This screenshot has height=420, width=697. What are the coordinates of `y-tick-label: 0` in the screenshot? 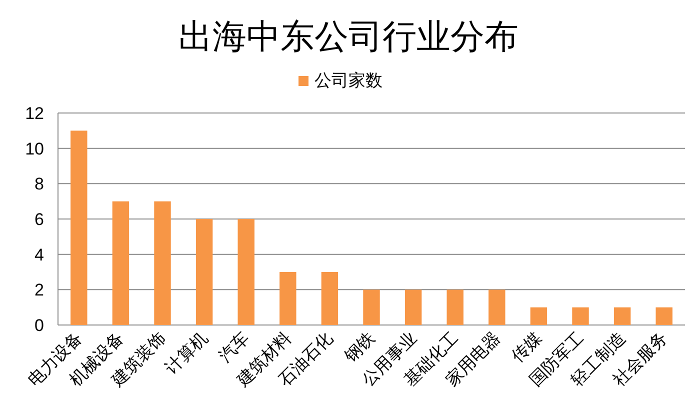 It's located at (39, 325).